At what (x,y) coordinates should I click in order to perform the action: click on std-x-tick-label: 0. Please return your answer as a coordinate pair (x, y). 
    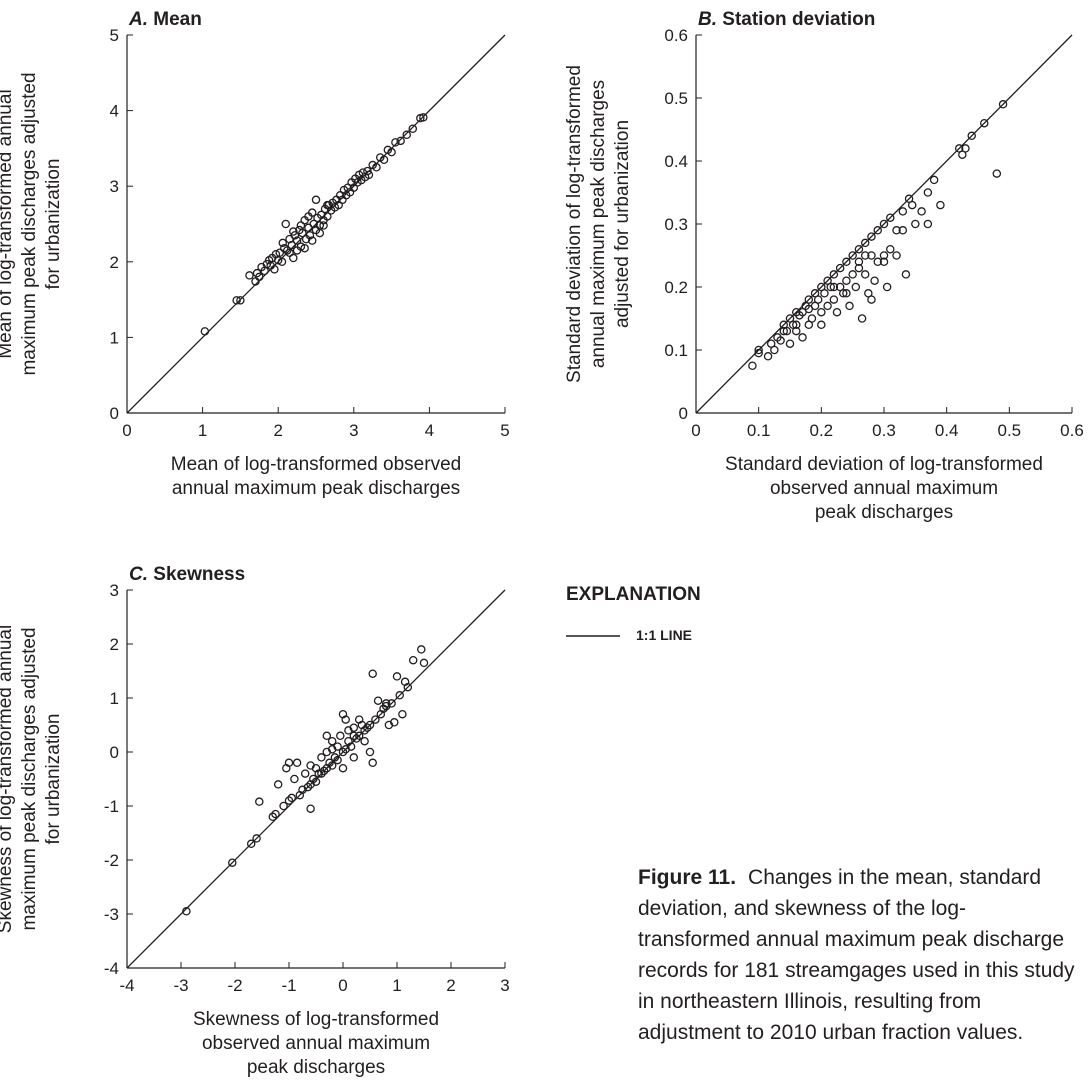
    Looking at the image, I should click on (695, 430).